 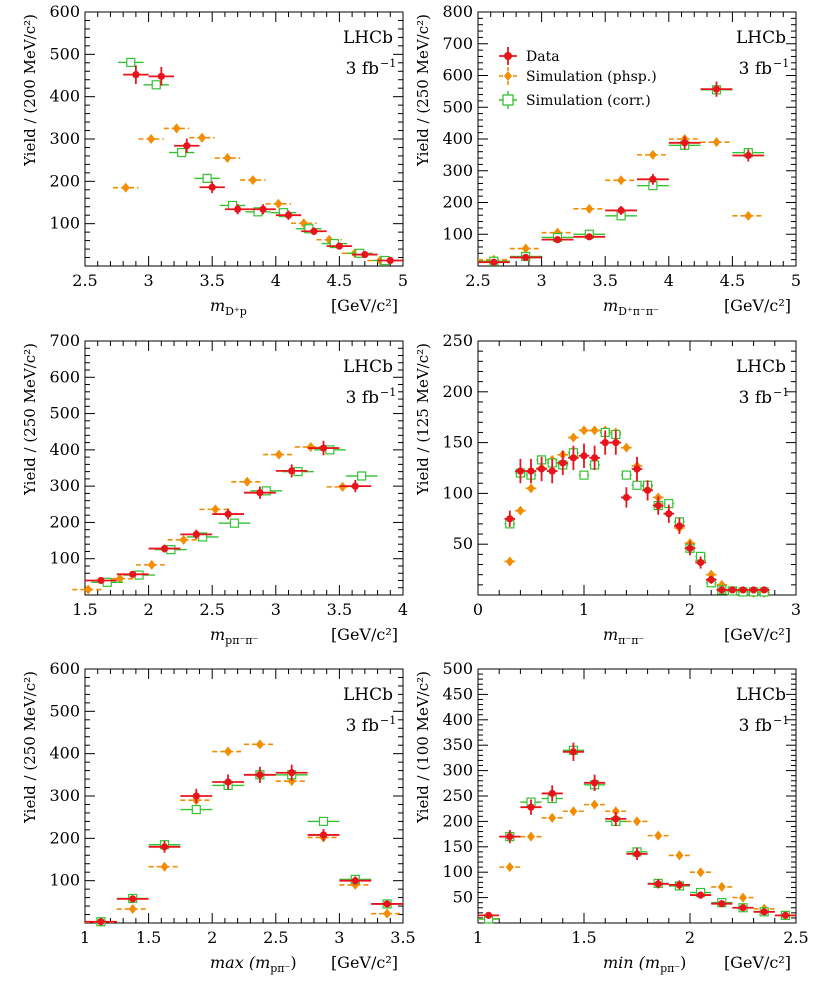 What do you see at coordinates (293, 962) in the screenshot?
I see `x-axis-tail: )` at bounding box center [293, 962].